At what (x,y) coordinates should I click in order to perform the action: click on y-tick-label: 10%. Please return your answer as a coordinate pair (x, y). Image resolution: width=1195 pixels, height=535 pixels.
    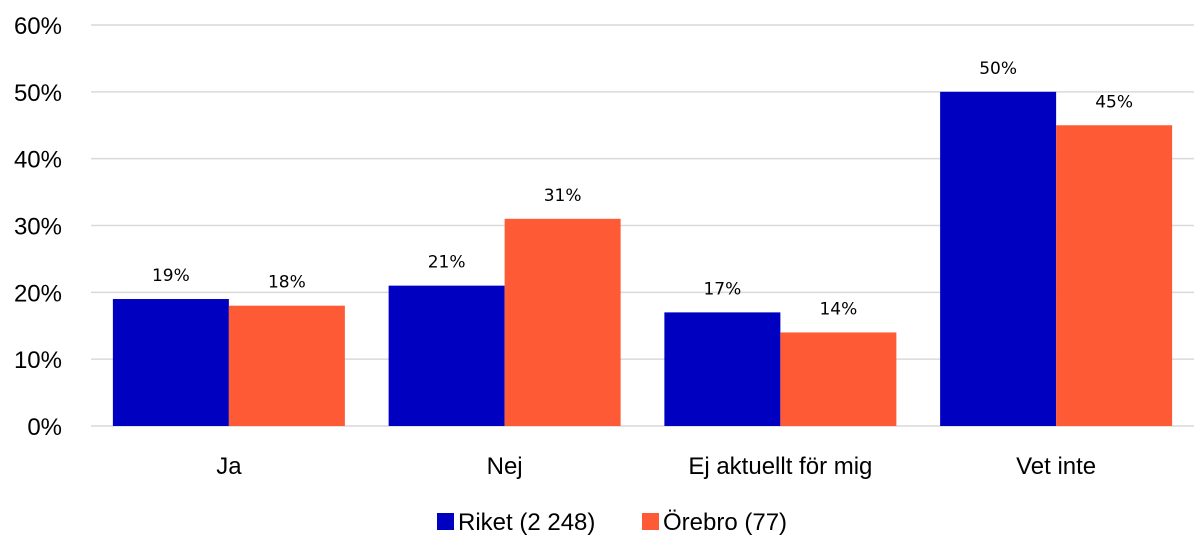
    Looking at the image, I should click on (38, 360).